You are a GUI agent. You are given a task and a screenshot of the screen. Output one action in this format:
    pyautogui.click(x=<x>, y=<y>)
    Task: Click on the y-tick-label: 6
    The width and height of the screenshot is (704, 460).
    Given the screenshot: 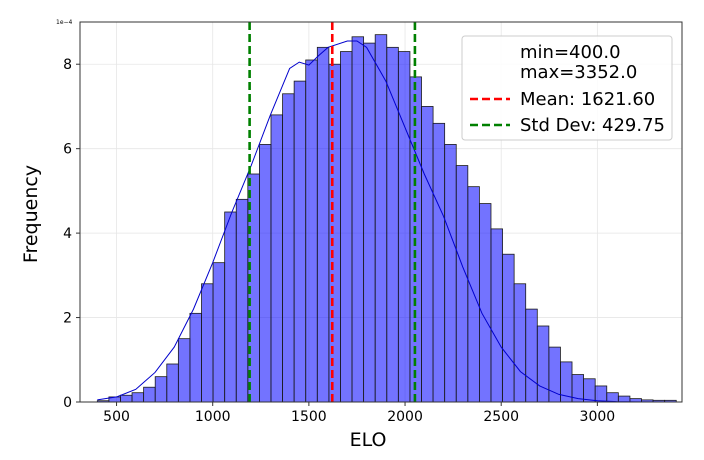 What is the action you would take?
    pyautogui.click(x=67, y=150)
    